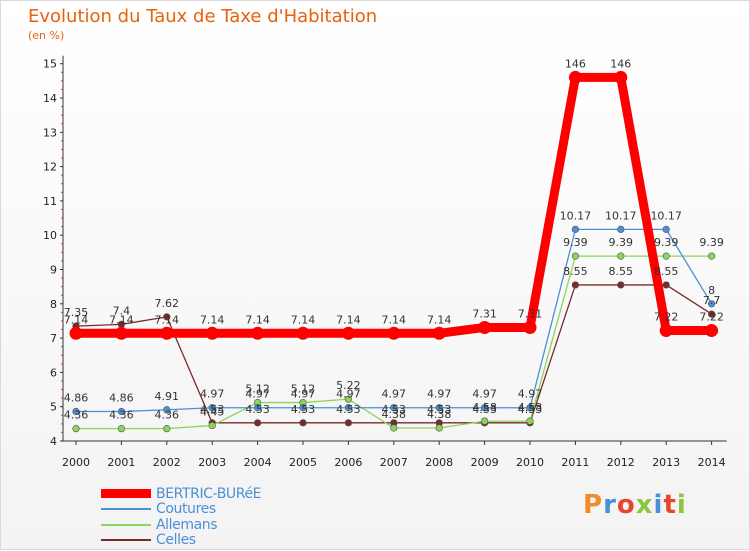  What do you see at coordinates (635, 505) in the screenshot?
I see `proxiti-logo: Proxiti` at bounding box center [635, 505].